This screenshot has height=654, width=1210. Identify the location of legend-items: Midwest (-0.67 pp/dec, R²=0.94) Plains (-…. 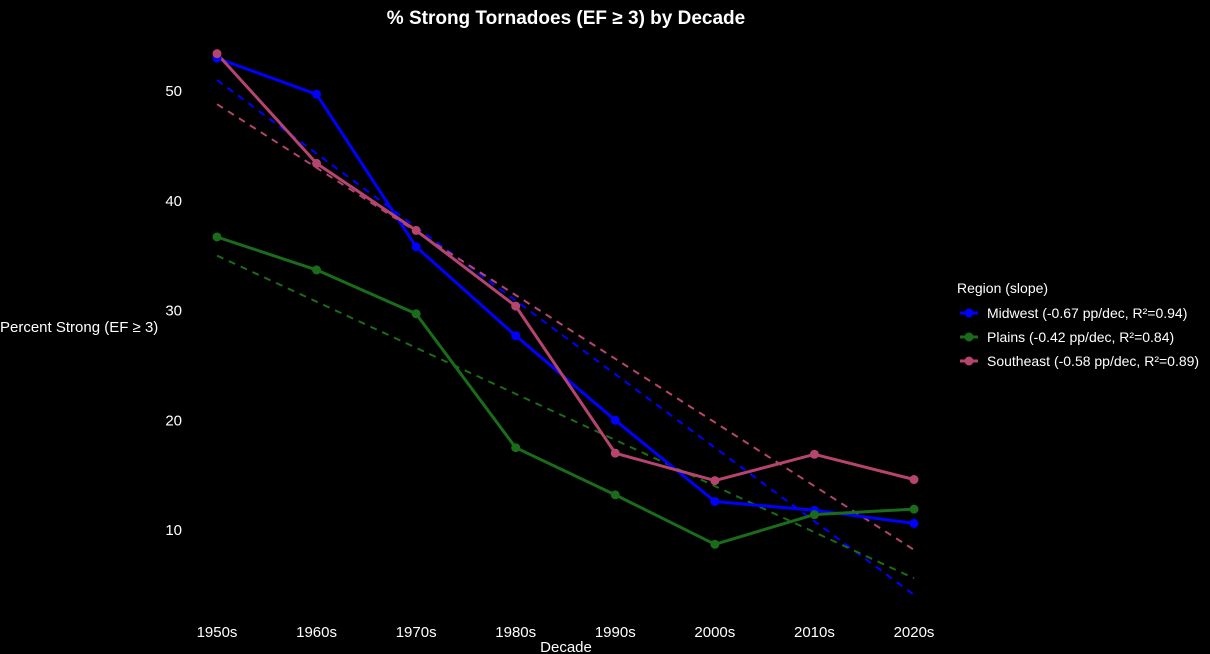
(1079, 337).